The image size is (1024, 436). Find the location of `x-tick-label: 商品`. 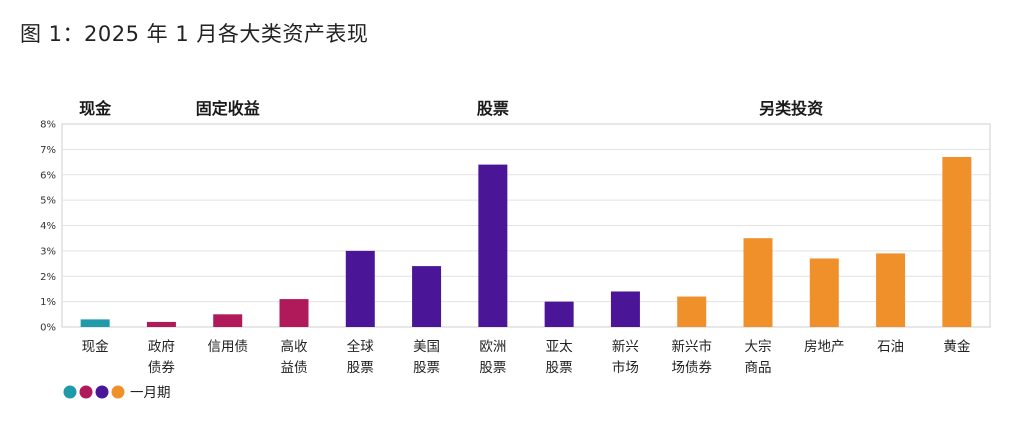

x-tick-label: 商品 is located at coordinates (758, 368).